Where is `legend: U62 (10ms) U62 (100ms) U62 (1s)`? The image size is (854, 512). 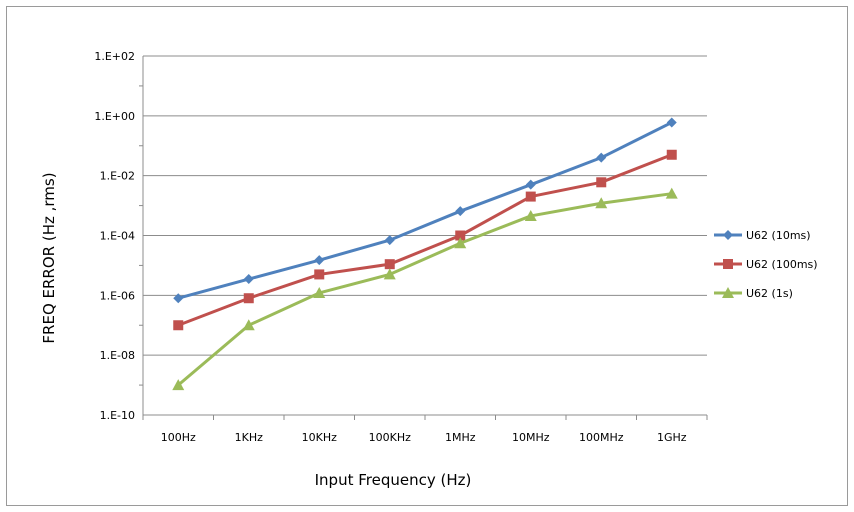
legend: U62 (10ms) U62 (100ms) U62 (1s) is located at coordinates (766, 264).